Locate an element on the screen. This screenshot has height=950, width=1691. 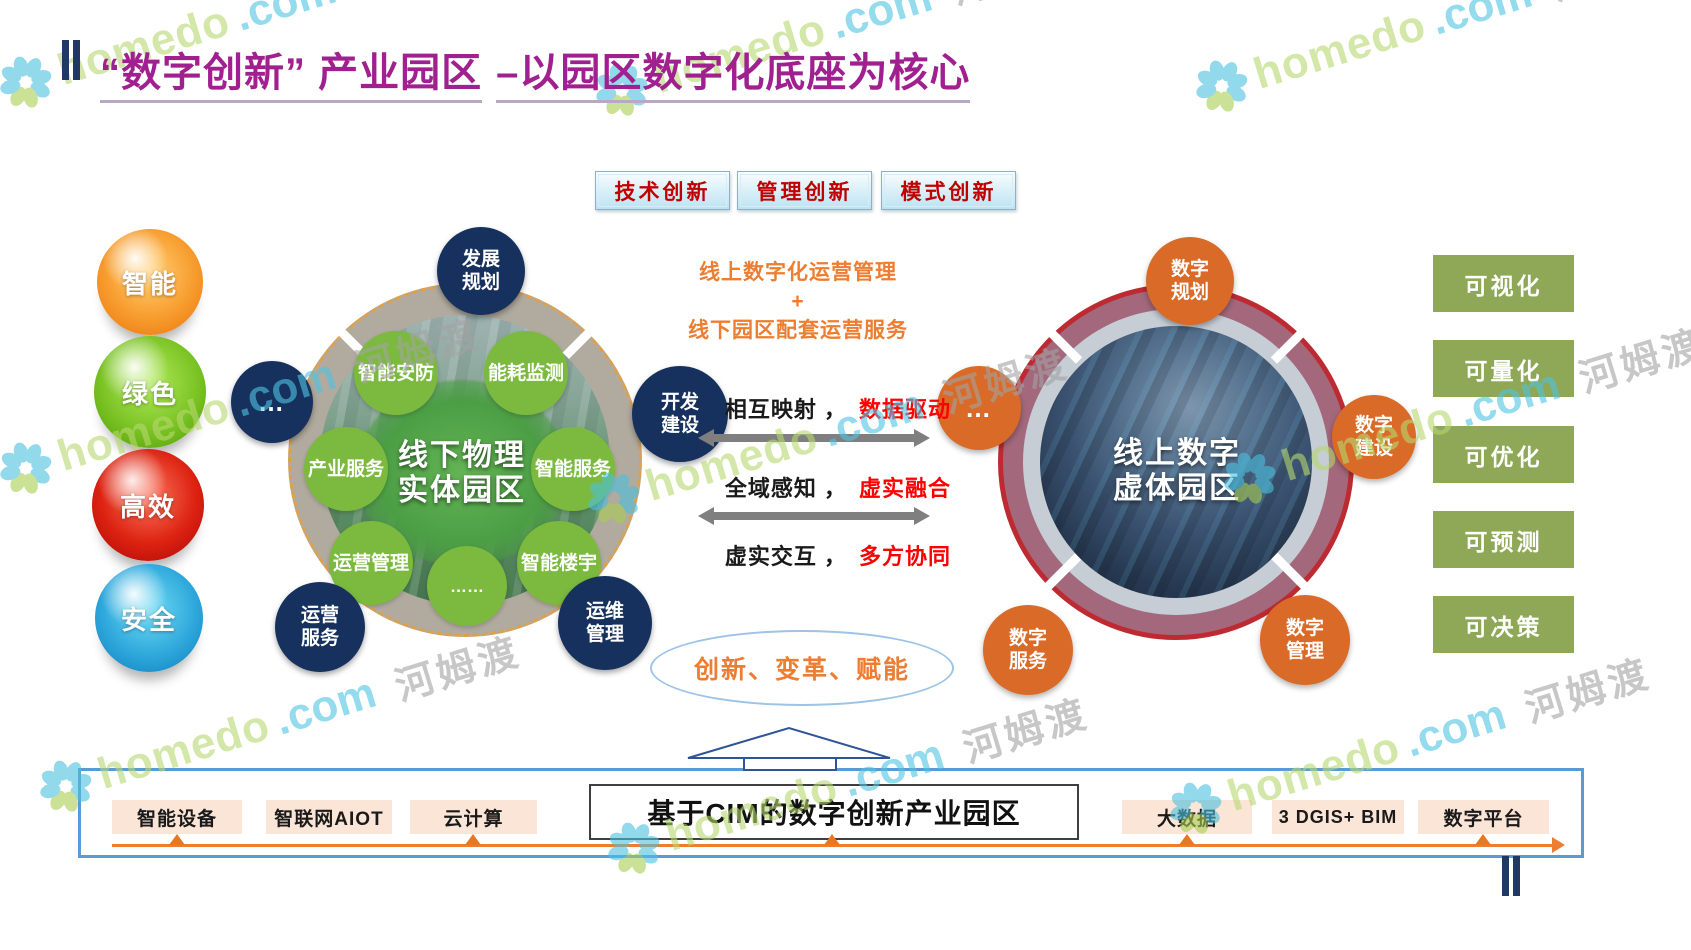
relation-row: 全域感知 ， 虚实融合 is located at coordinates (838, 487).